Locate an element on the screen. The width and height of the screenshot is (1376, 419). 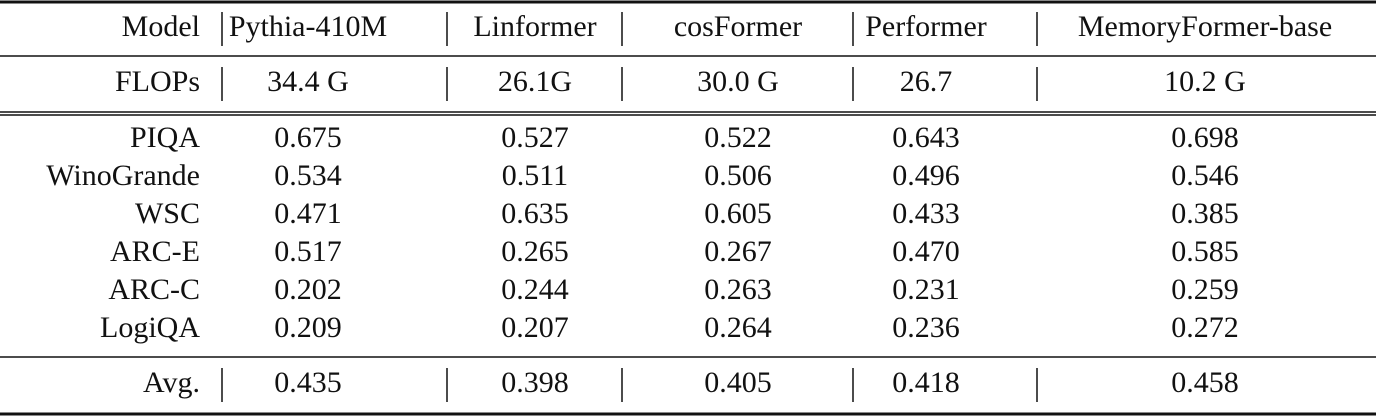
cell: 0.236 is located at coordinates (926, 327).